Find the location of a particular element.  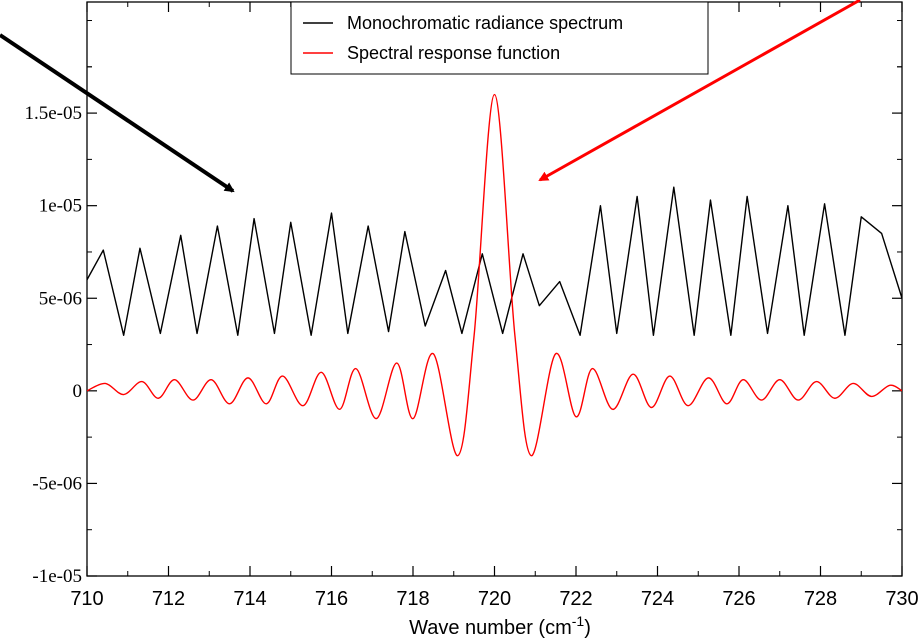

y-tick-label: 1.5e-05 is located at coordinates (53, 113).